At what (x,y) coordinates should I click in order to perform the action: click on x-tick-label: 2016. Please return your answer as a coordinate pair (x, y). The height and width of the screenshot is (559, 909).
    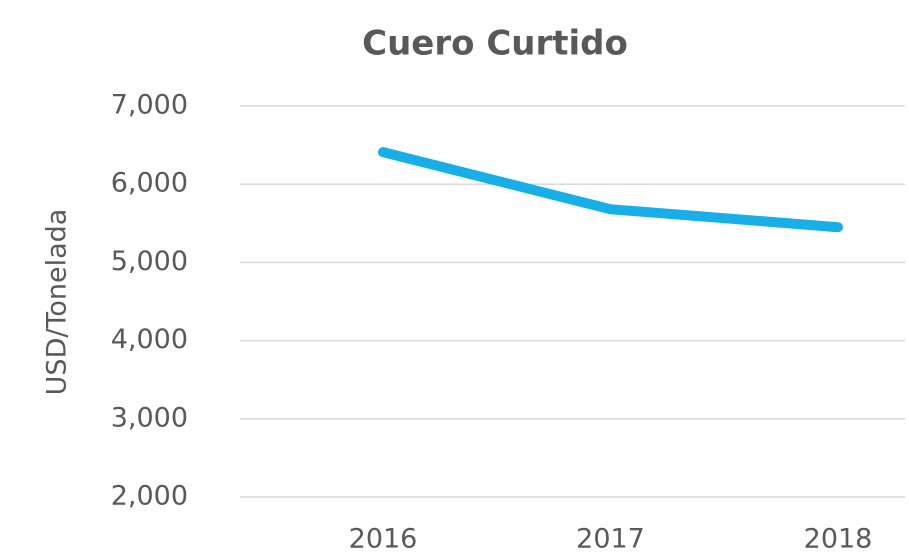
    Looking at the image, I should click on (383, 539).